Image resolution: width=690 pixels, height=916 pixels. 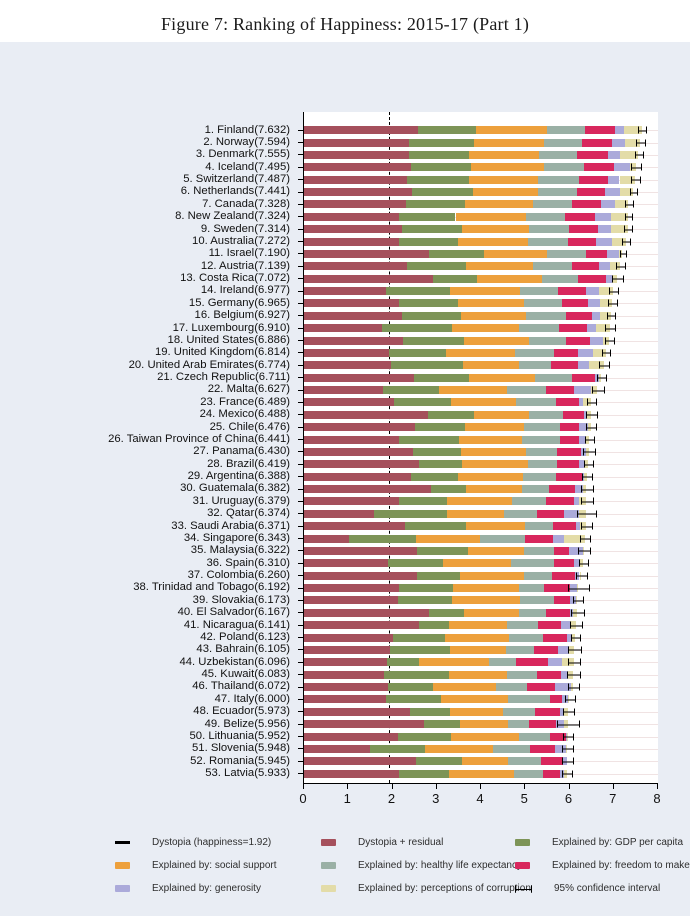 What do you see at coordinates (243, 649) in the screenshot?
I see `country-label: 43. Bahrain(6.105)` at bounding box center [243, 649].